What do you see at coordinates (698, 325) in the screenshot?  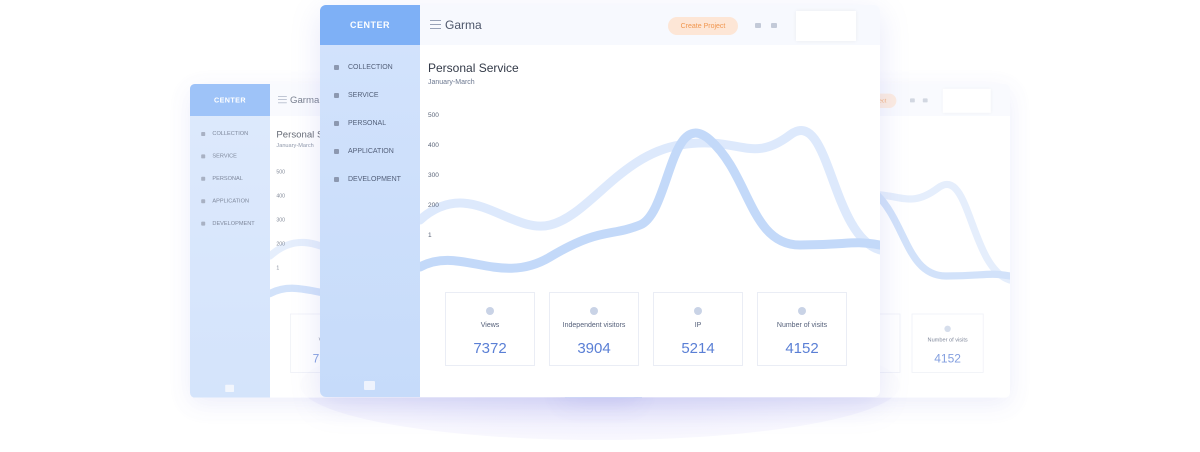 I see `stat-label: IP` at bounding box center [698, 325].